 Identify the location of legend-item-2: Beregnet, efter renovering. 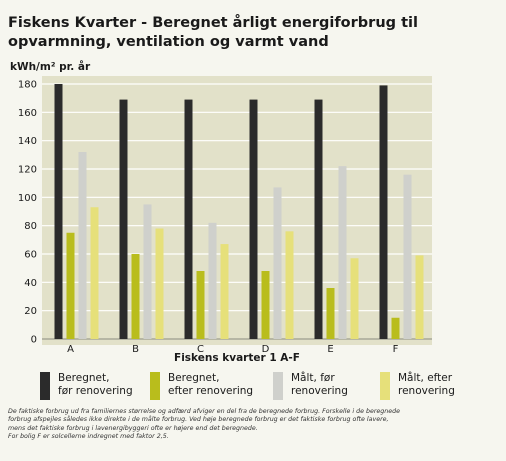
(201, 386).